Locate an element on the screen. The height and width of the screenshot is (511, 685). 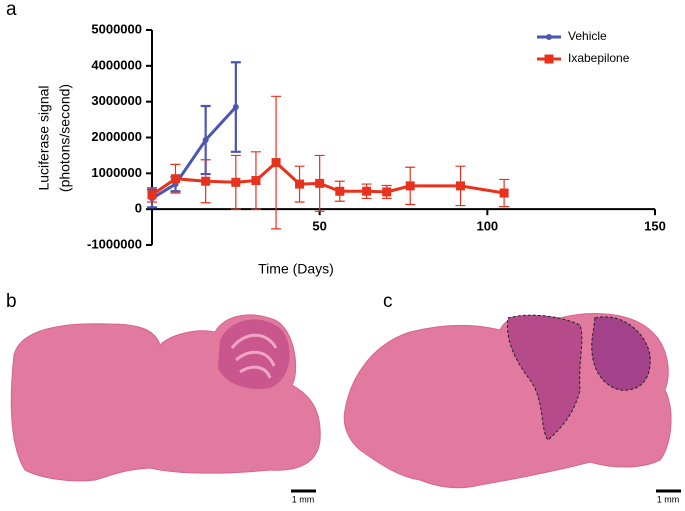
series-line is located at coordinates (194, 153).